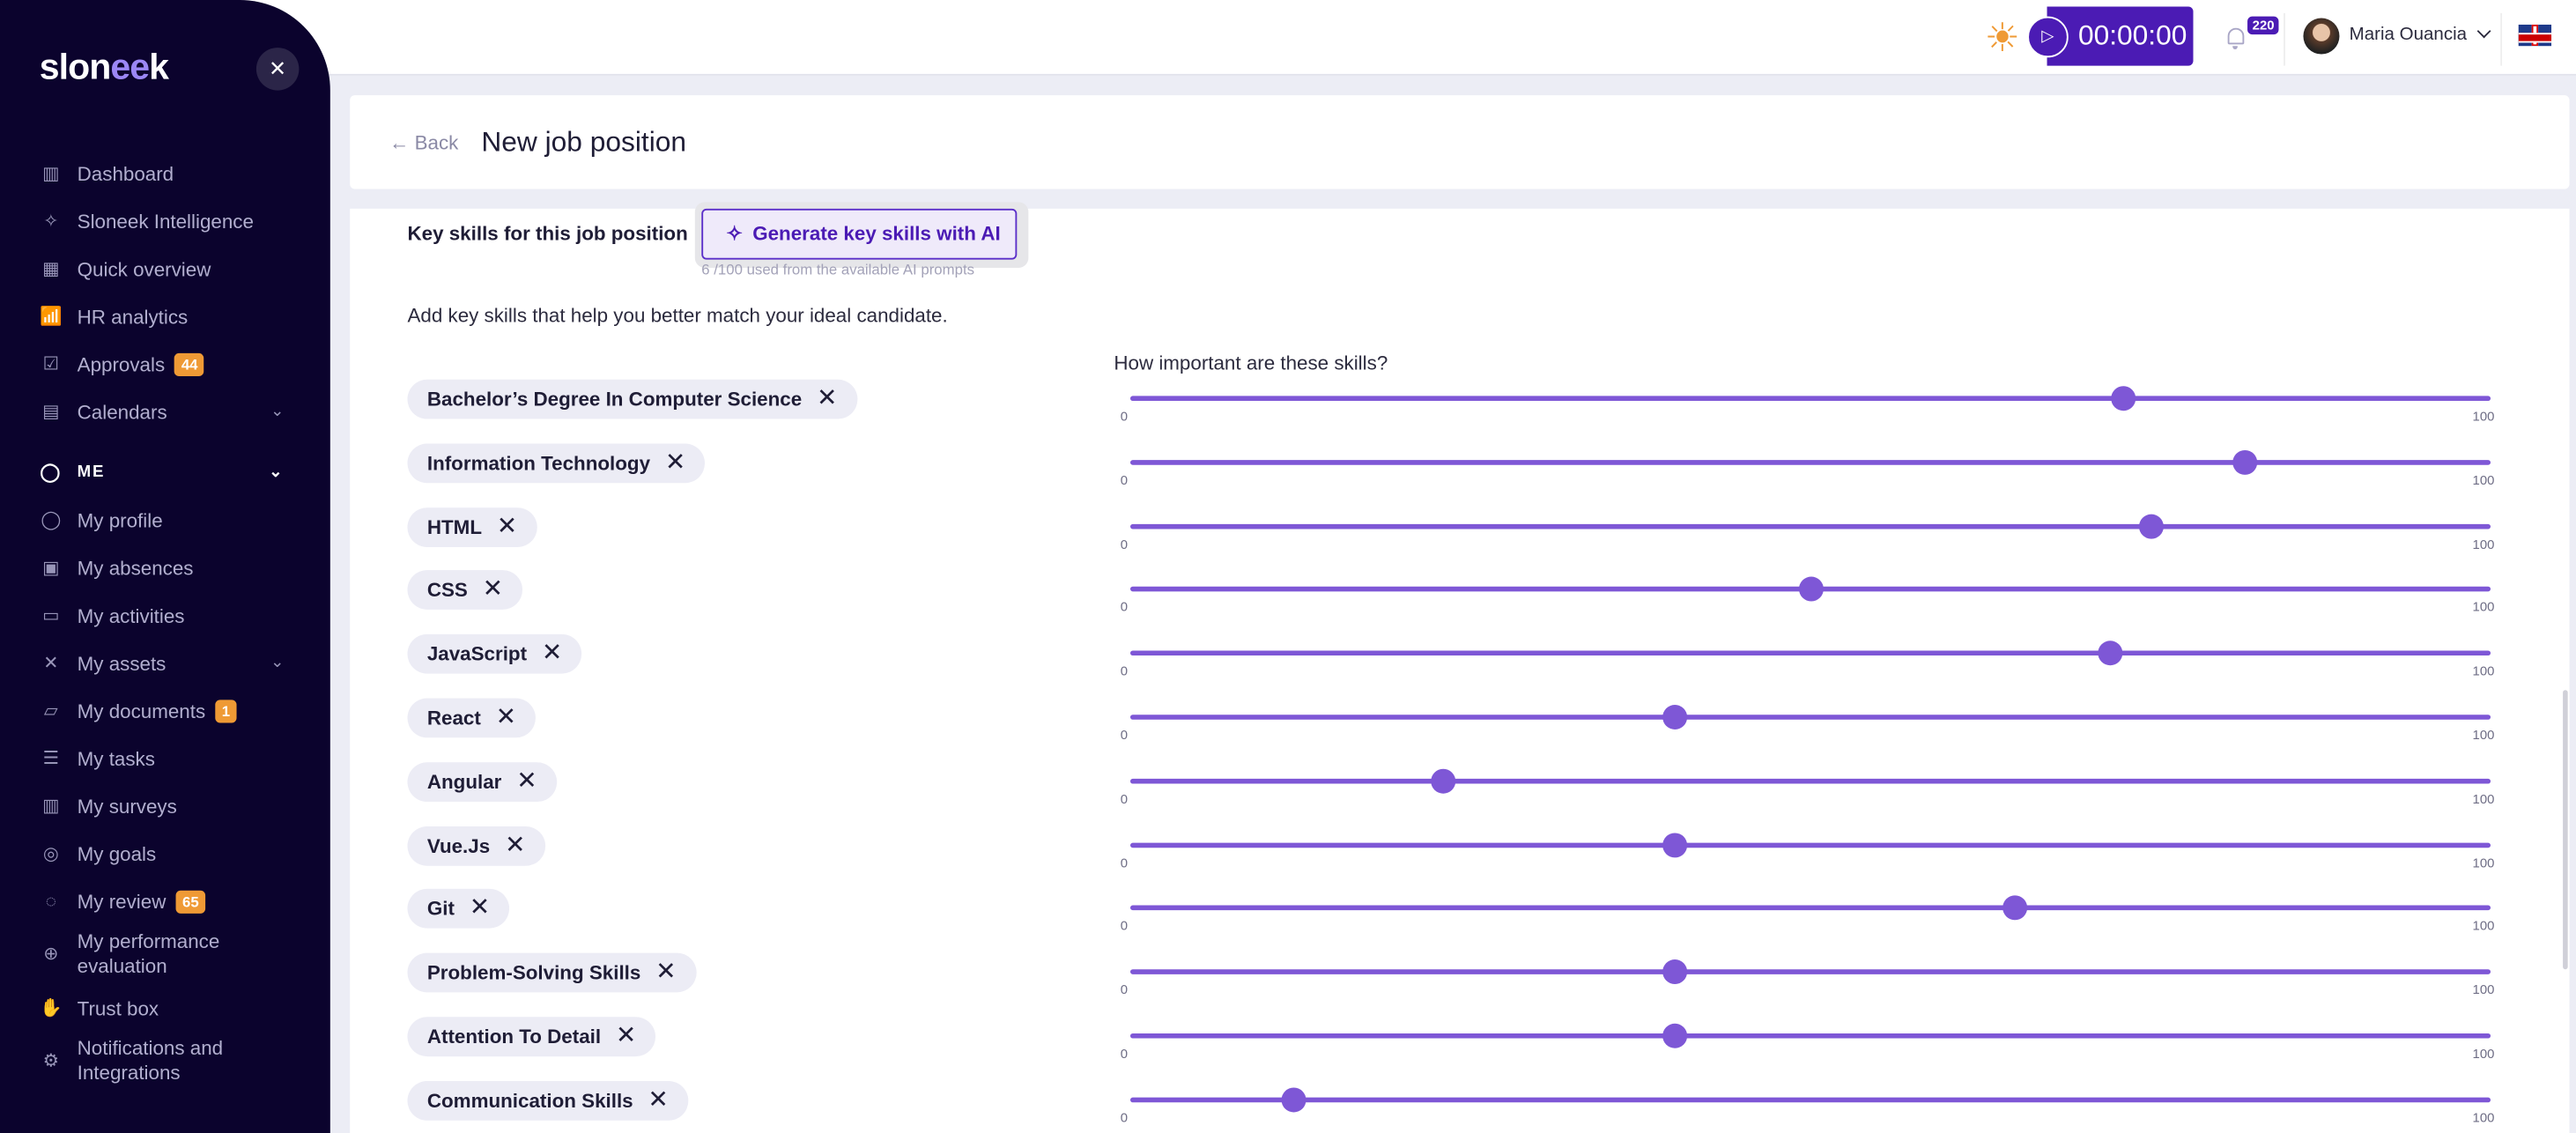 The image size is (2576, 1133). Describe the element at coordinates (165, 854) in the screenshot. I see `sidebar-item-my-goals: ◎ My goals` at that location.